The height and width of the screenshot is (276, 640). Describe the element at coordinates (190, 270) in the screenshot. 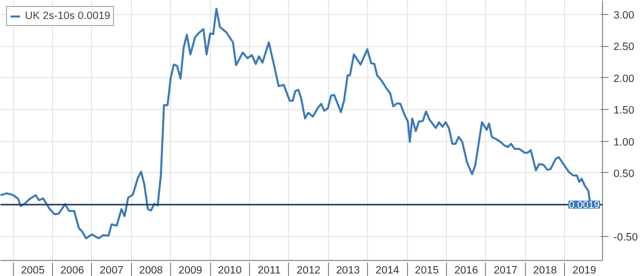

I see `x-tick-label: 2009` at that location.